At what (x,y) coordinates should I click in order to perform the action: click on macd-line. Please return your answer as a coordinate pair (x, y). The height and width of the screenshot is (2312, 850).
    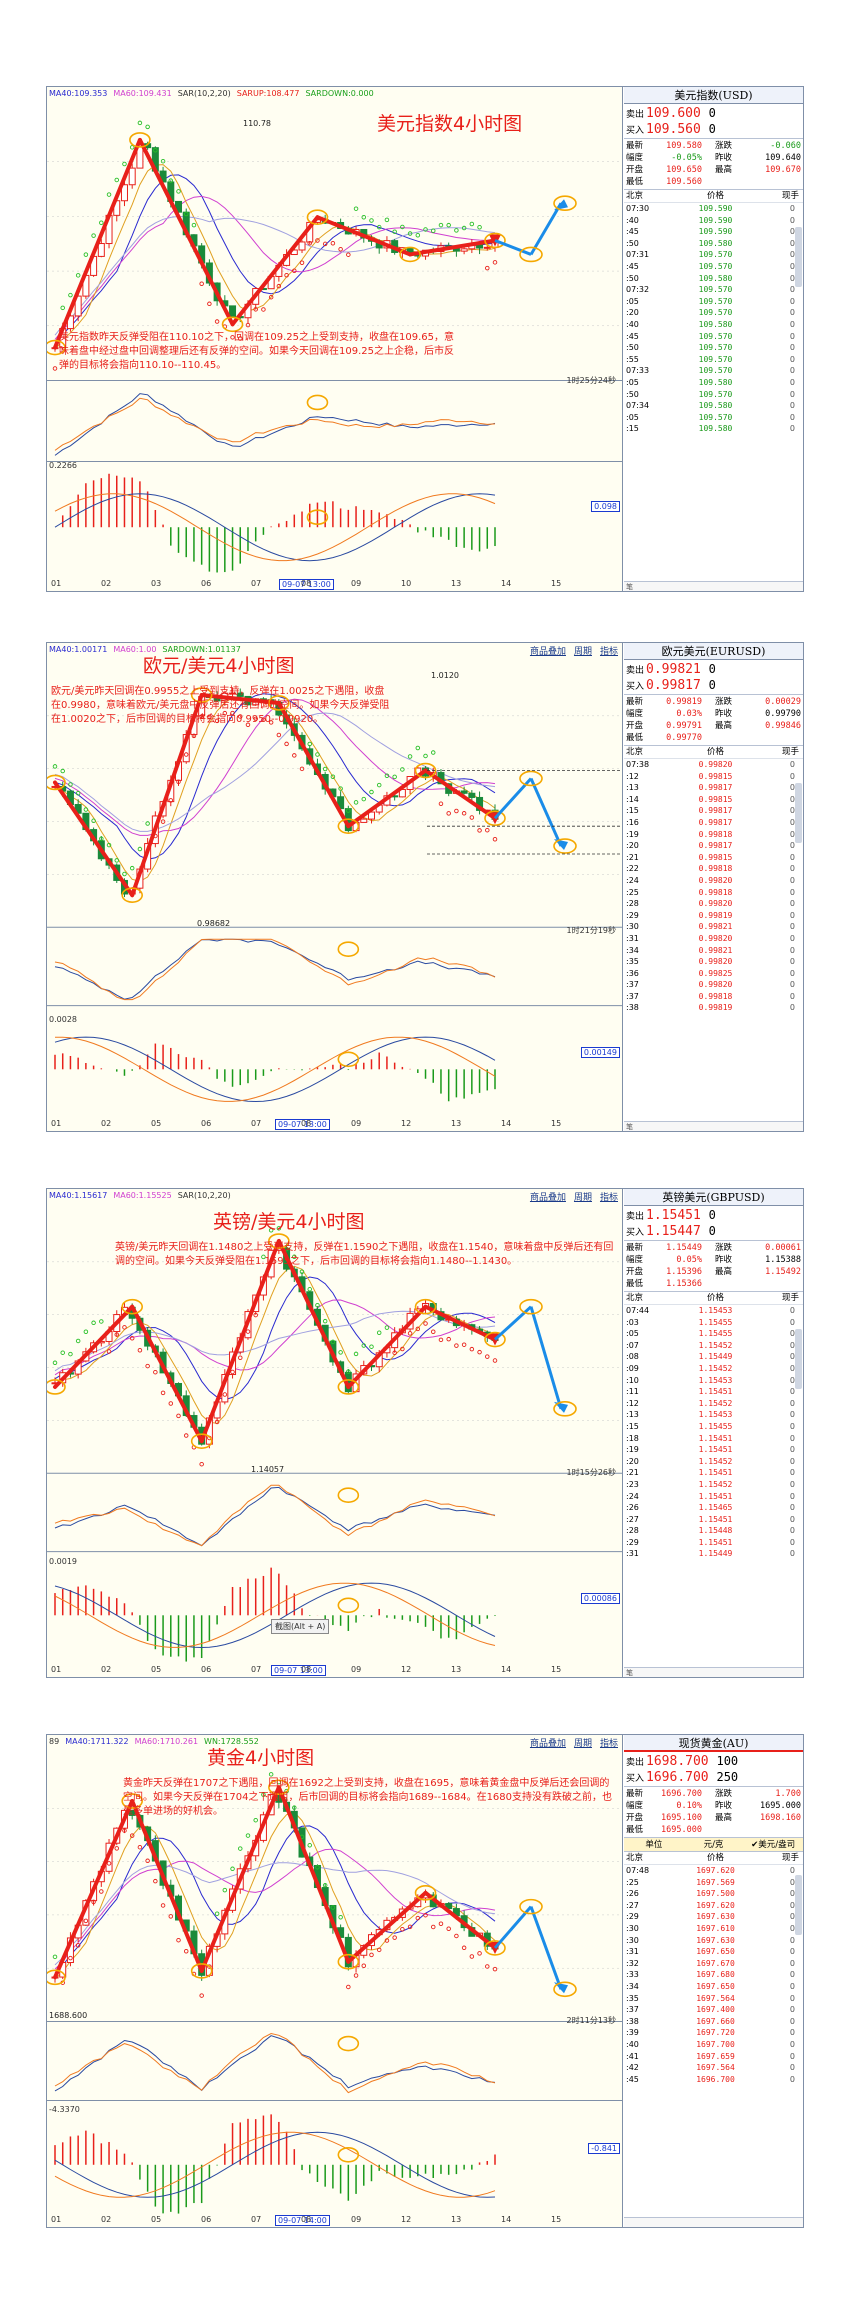
    Looking at the image, I should click on (275, 2164).